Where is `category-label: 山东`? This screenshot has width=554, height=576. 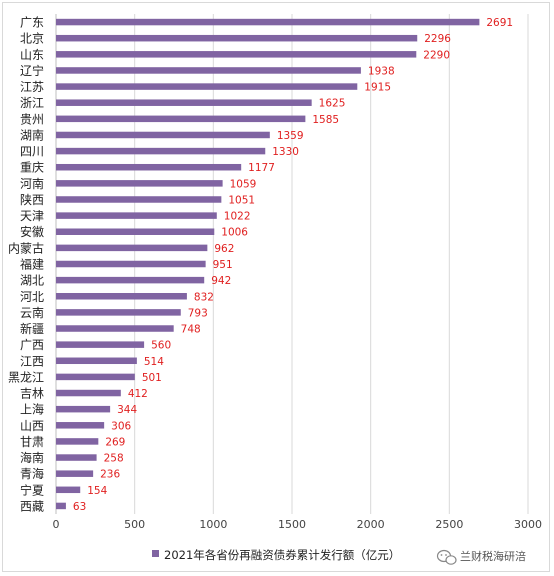 category-label: 山东 is located at coordinates (32, 55).